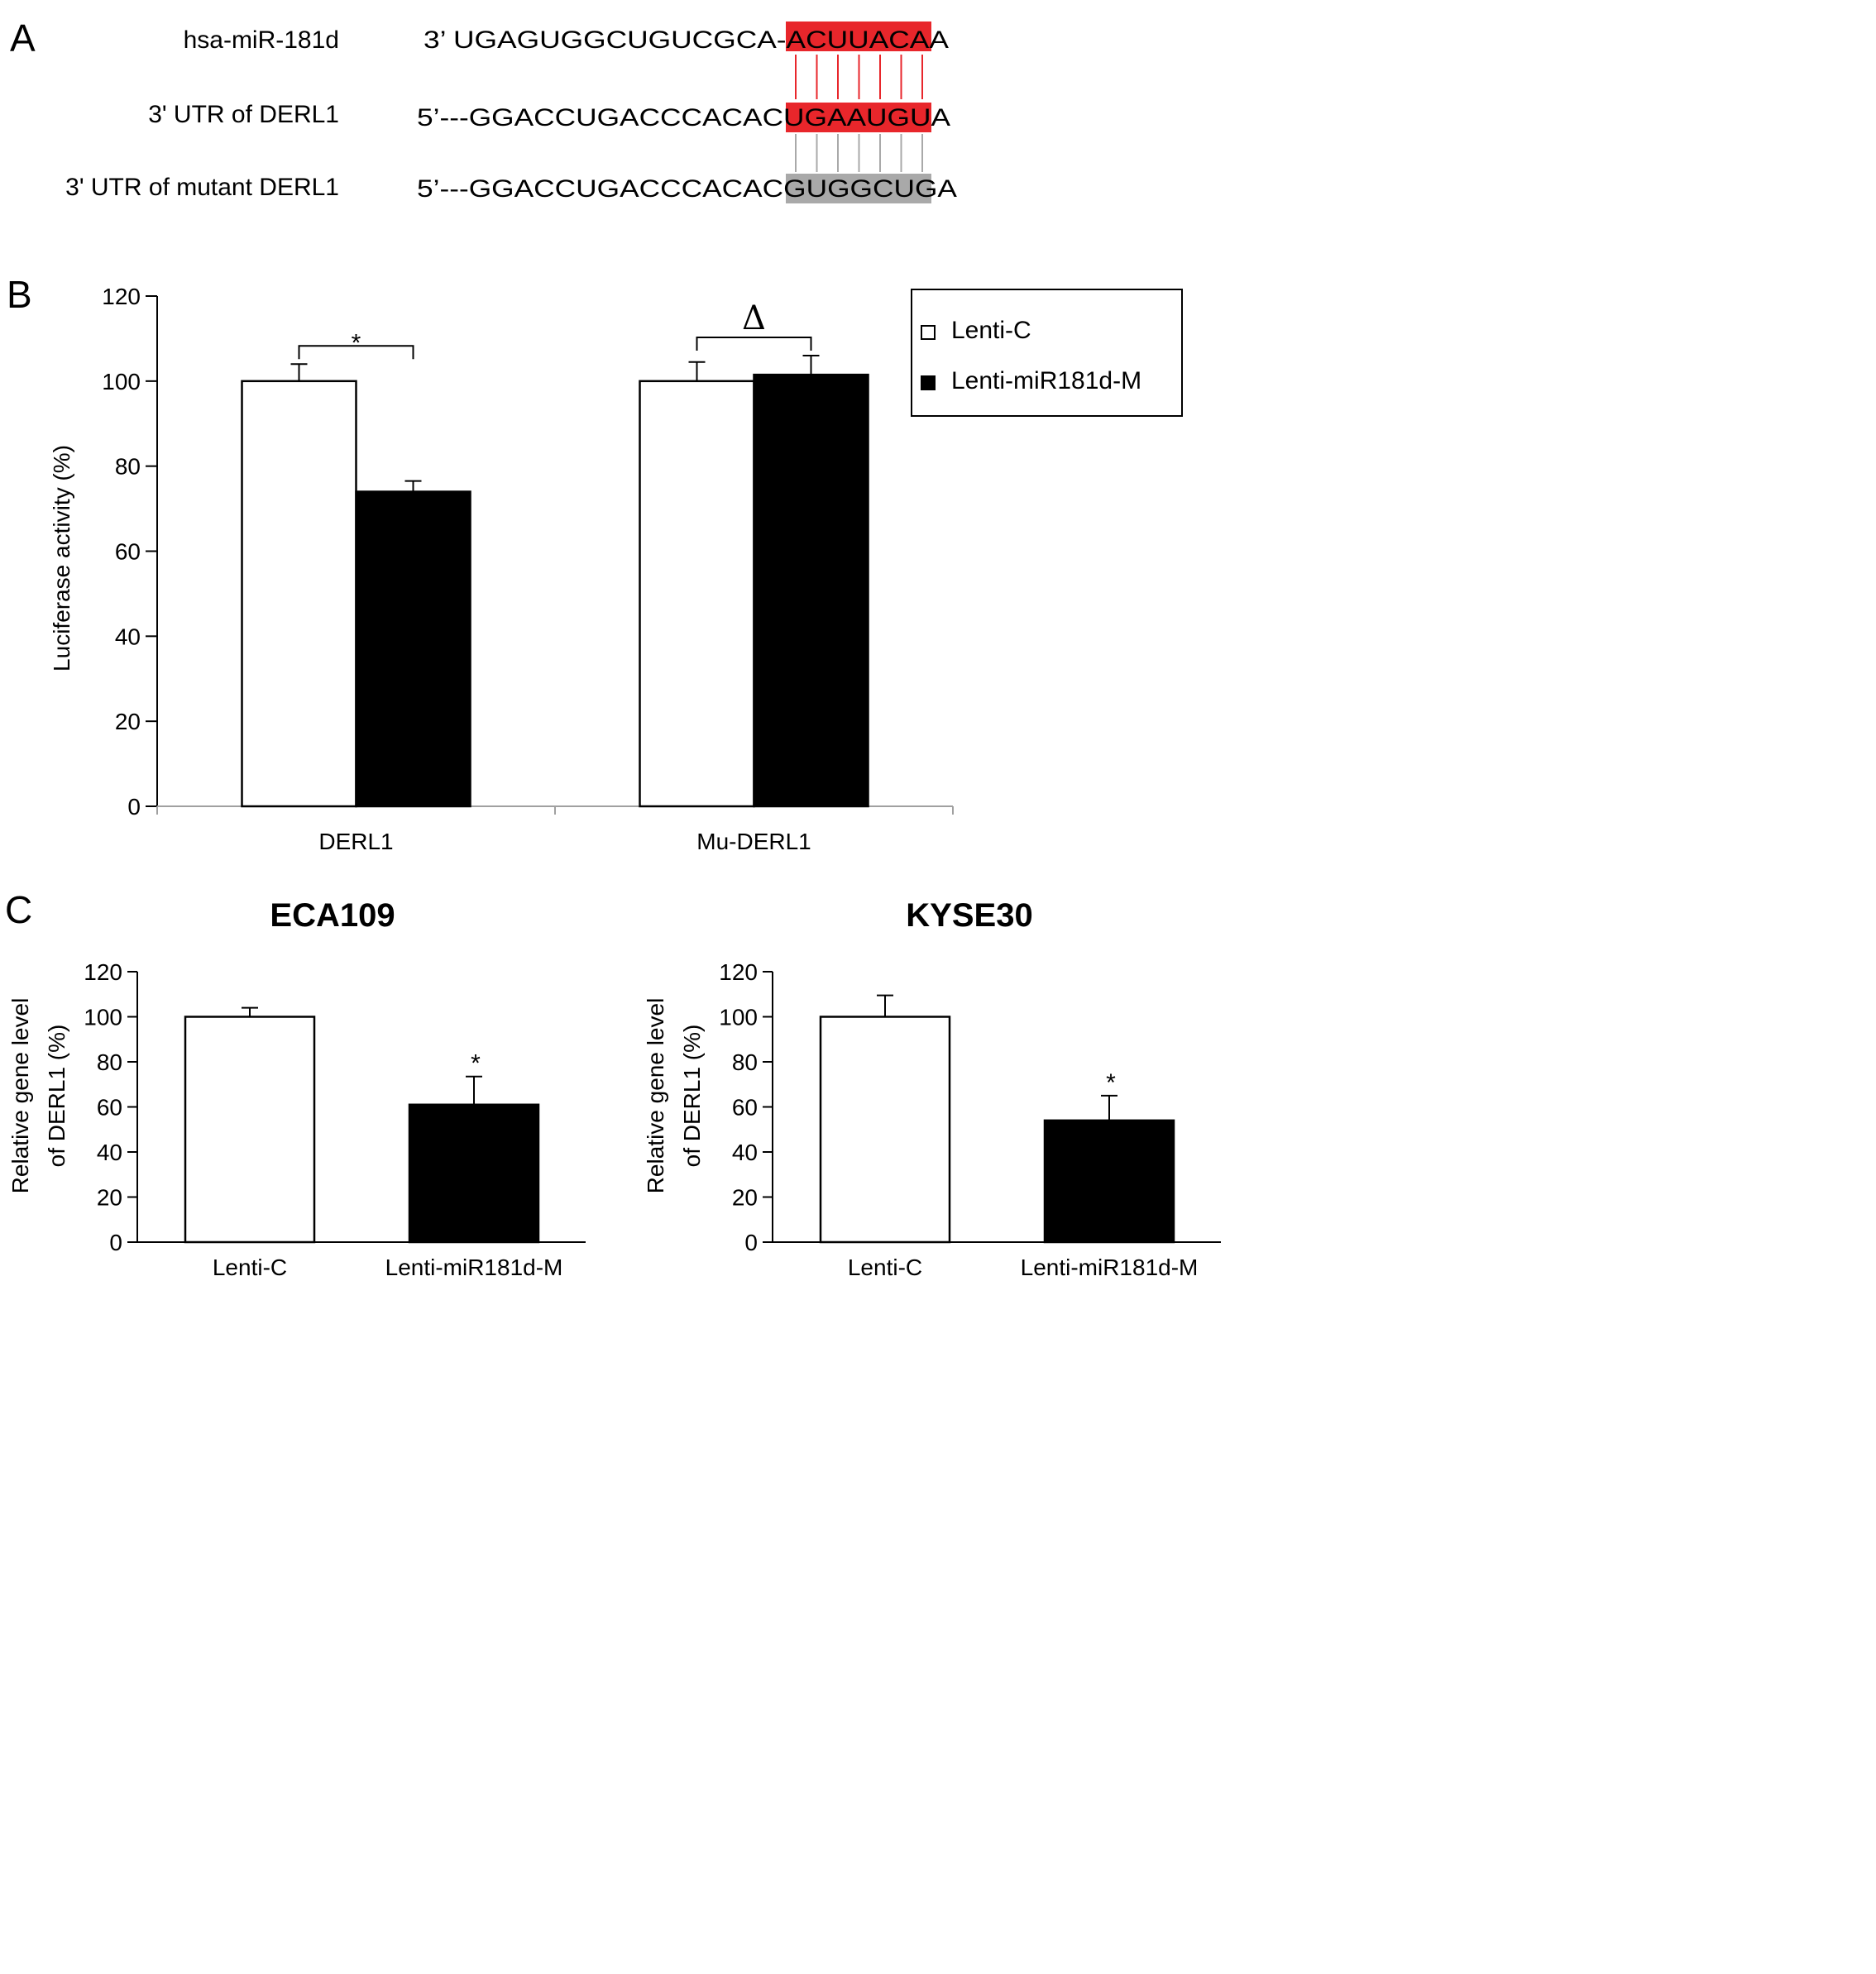 This screenshot has height=1974, width=1876. What do you see at coordinates (1110, 1267) in the screenshot?
I see `x-tick-label-c2-lenti-mir181d-m: Lenti-miR181d-M` at bounding box center [1110, 1267].